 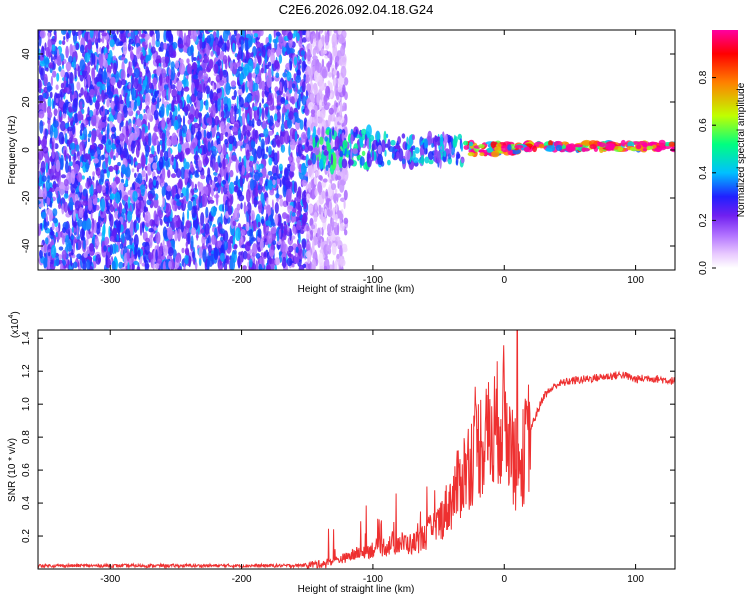 What do you see at coordinates (703, 172) in the screenshot?
I see `colorbar-tick-label: 0.4` at bounding box center [703, 172].